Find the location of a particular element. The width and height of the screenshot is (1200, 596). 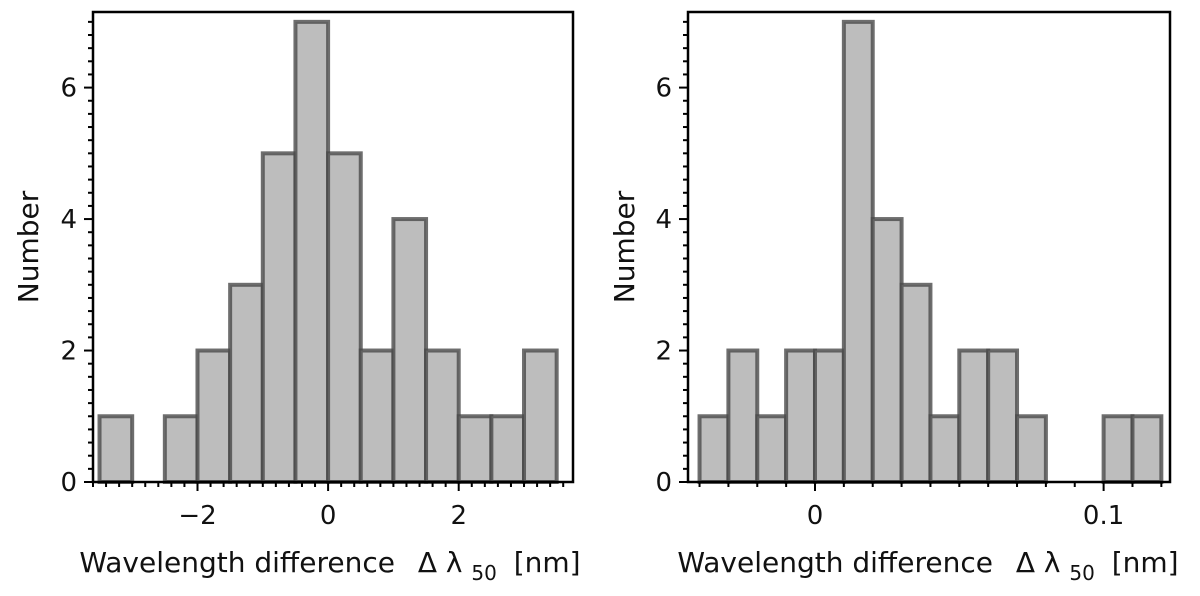

left-x-axis-label: Wavelength difference Δ λ 50 [nm] is located at coordinates (329, 566).